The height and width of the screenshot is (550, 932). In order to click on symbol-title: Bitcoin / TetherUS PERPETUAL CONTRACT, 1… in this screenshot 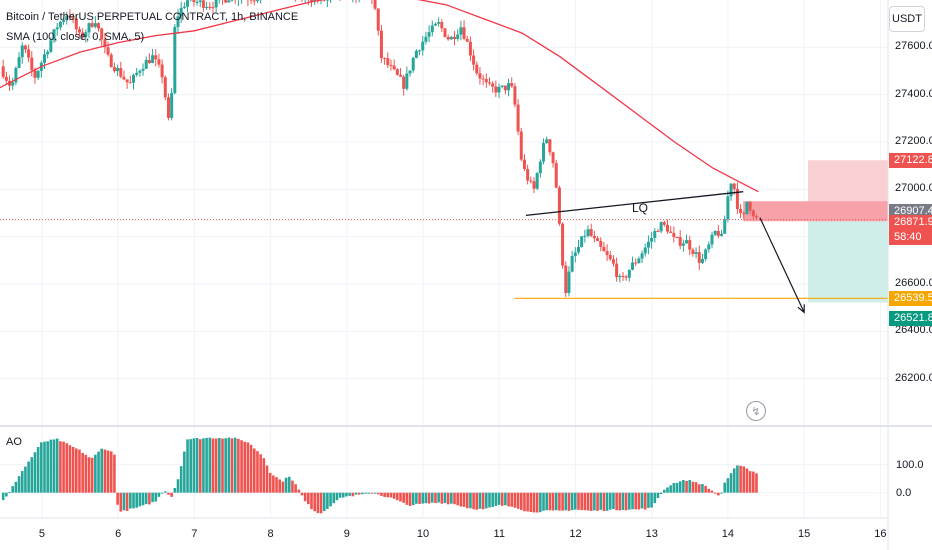, I will do `click(152, 17)`.